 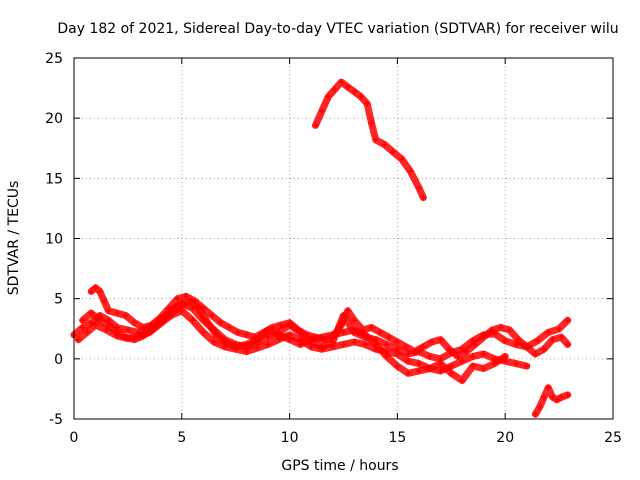 I want to click on x-tick-label: 20, so click(x=505, y=438).